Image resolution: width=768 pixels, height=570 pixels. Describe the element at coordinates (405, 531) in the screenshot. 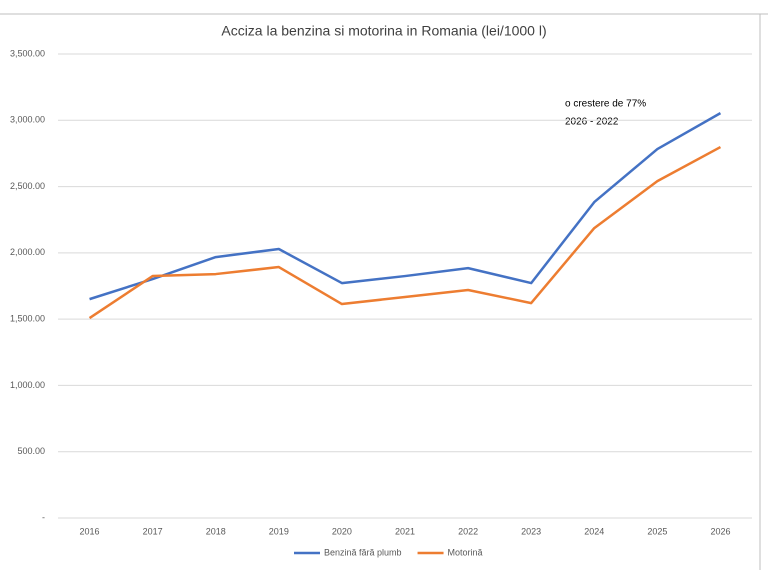

I see `x-tick-label: 2021` at that location.